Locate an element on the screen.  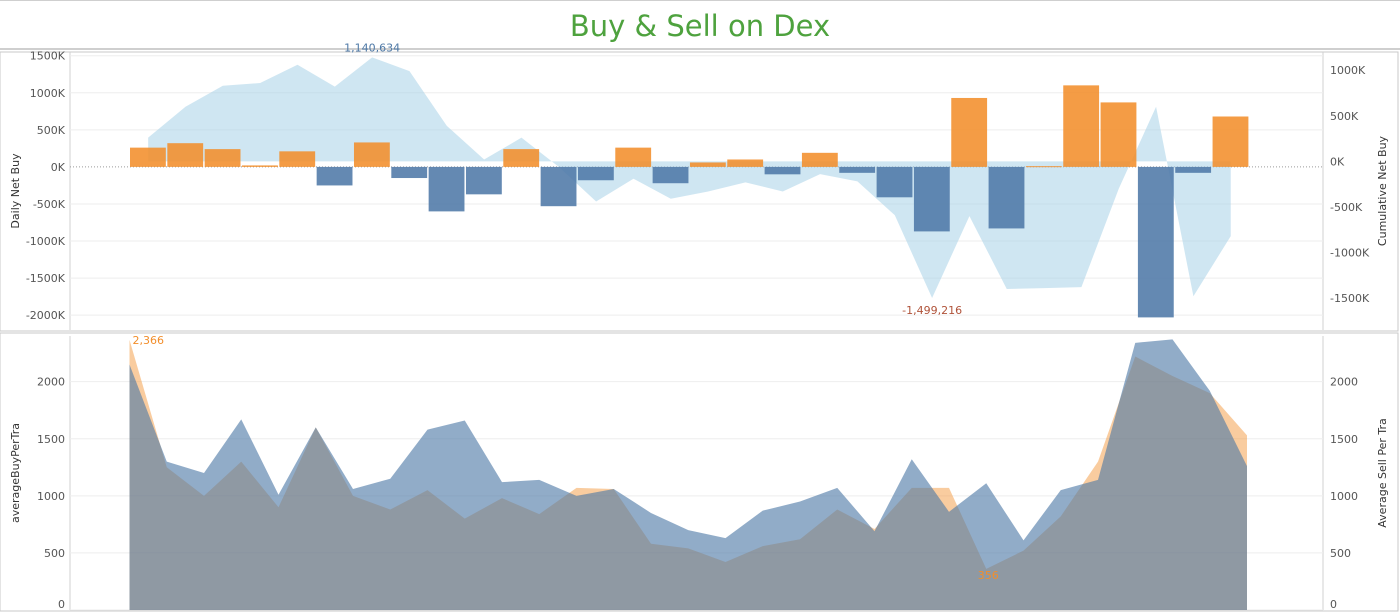
y-tick-label-left: 500K is located at coordinates (51, 130).